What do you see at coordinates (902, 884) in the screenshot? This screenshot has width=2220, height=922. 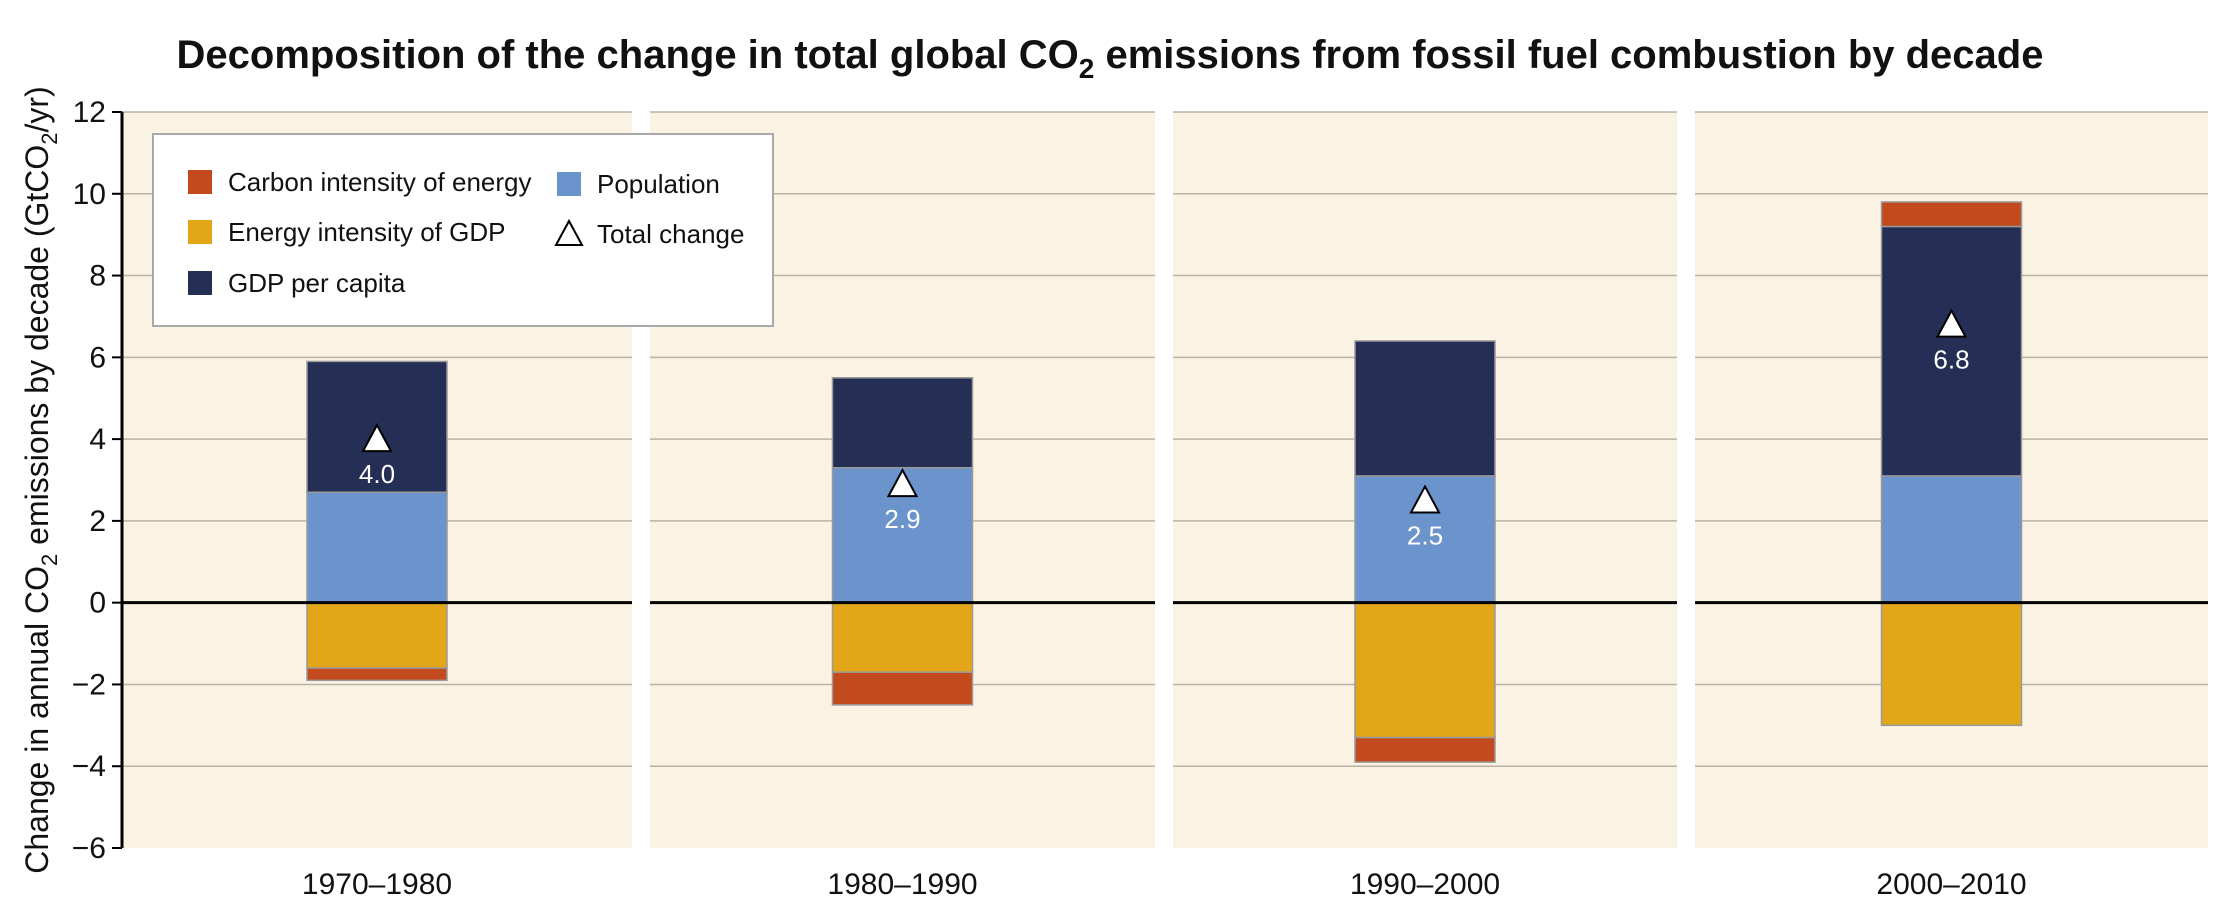 I see `x-category-label: 1980–1990` at bounding box center [902, 884].